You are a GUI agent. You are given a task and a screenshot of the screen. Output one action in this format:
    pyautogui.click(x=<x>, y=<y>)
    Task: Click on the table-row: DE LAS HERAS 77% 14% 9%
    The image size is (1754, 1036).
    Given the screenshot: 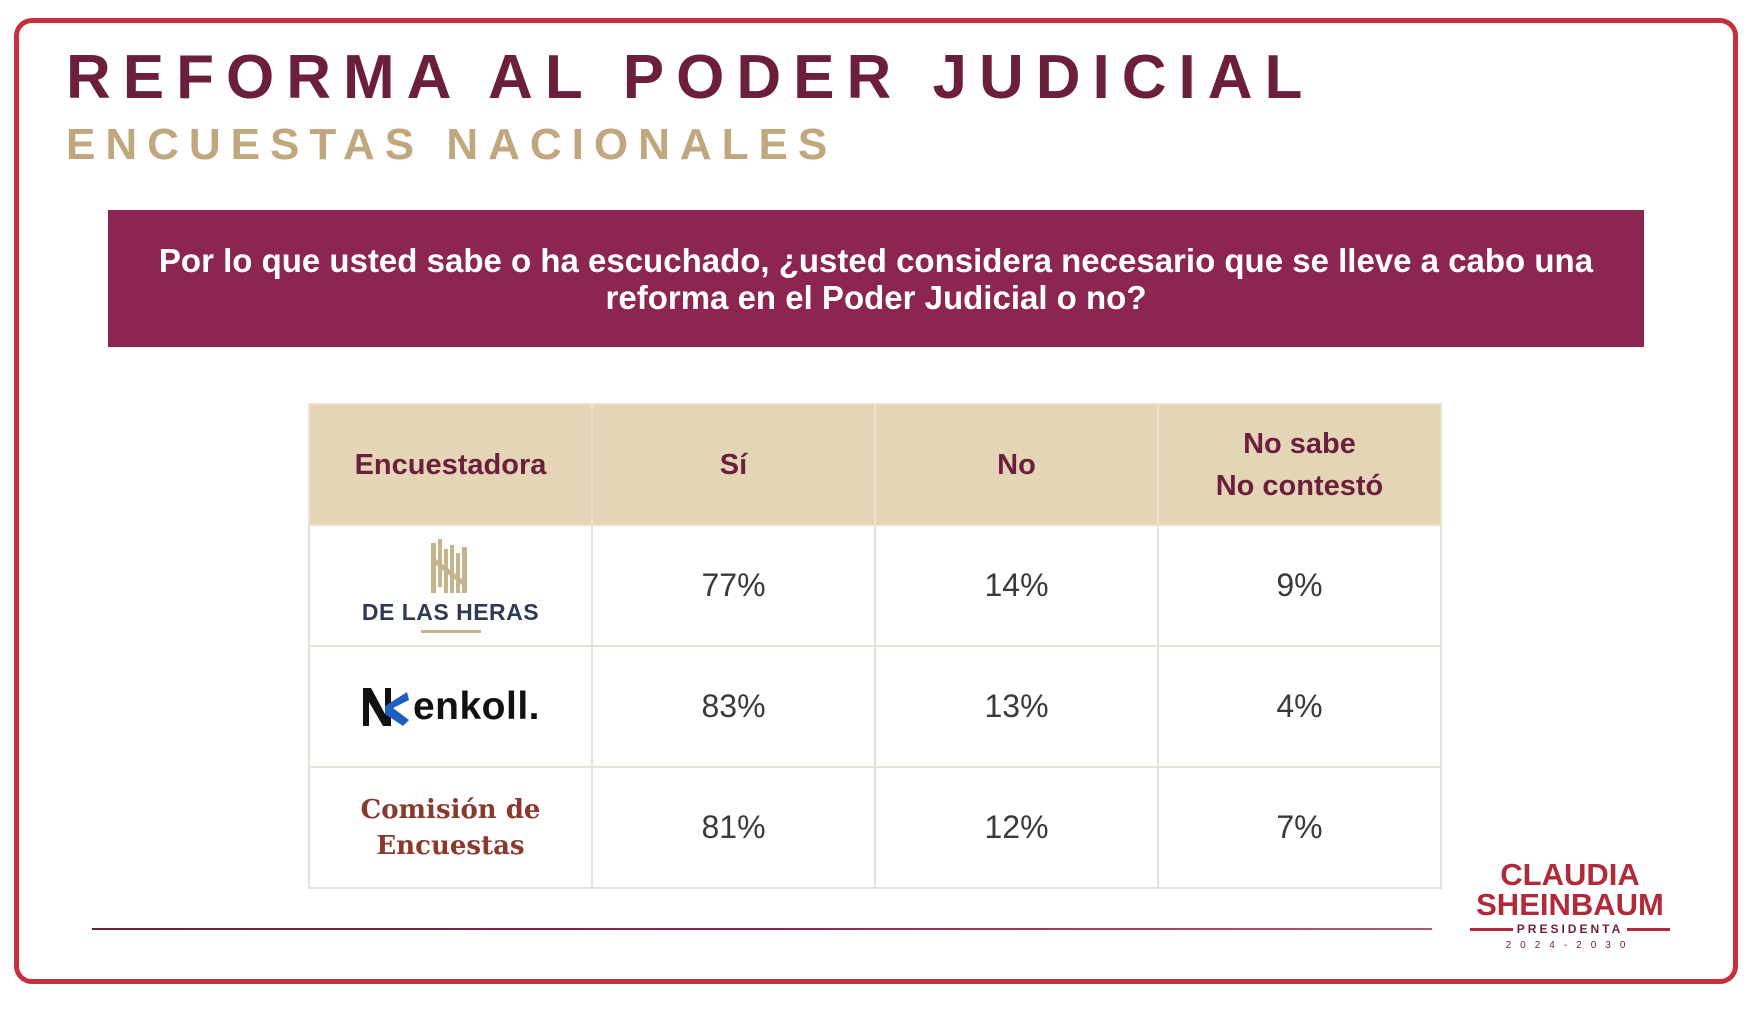 What is the action you would take?
    pyautogui.click(x=875, y=585)
    